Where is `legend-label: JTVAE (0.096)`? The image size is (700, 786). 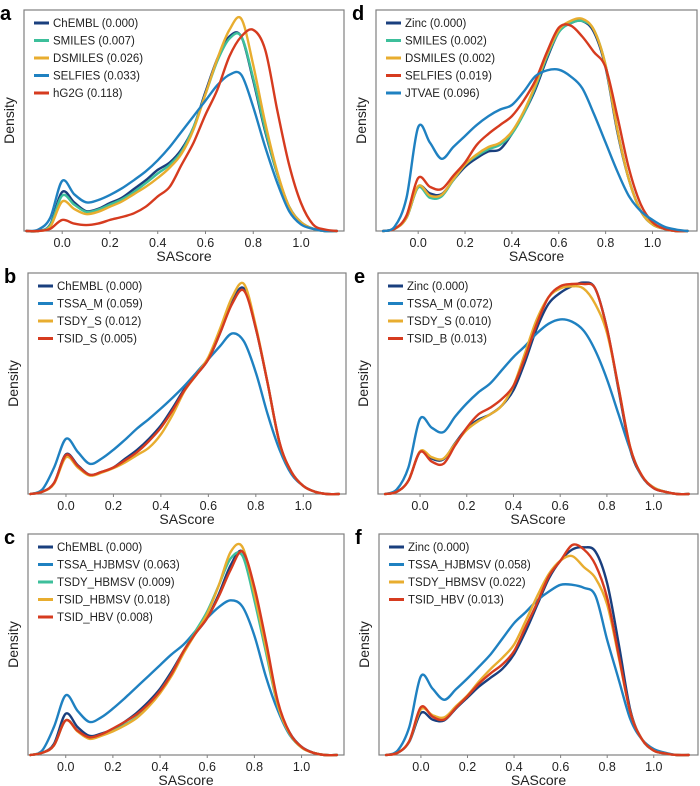
legend-label: JTVAE (0.096) is located at coordinates (442, 94).